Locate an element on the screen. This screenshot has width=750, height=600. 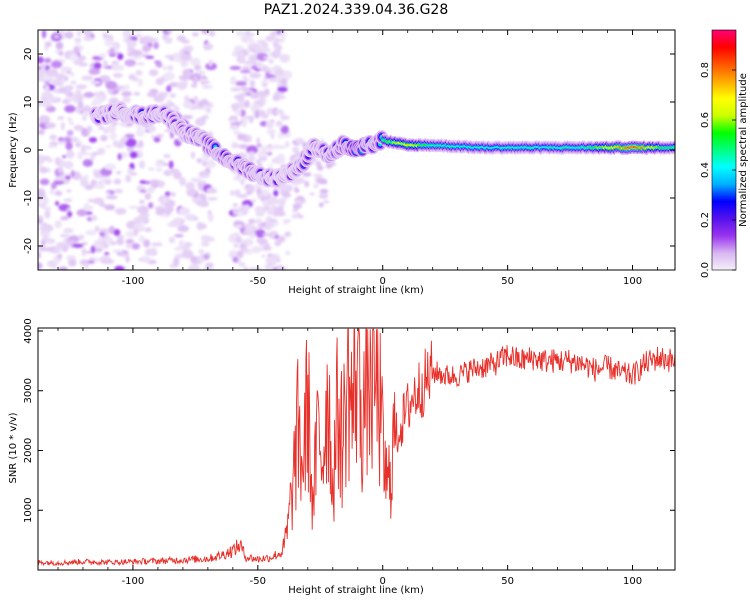
snr-x-tick-label: -100 is located at coordinates (133, 581).